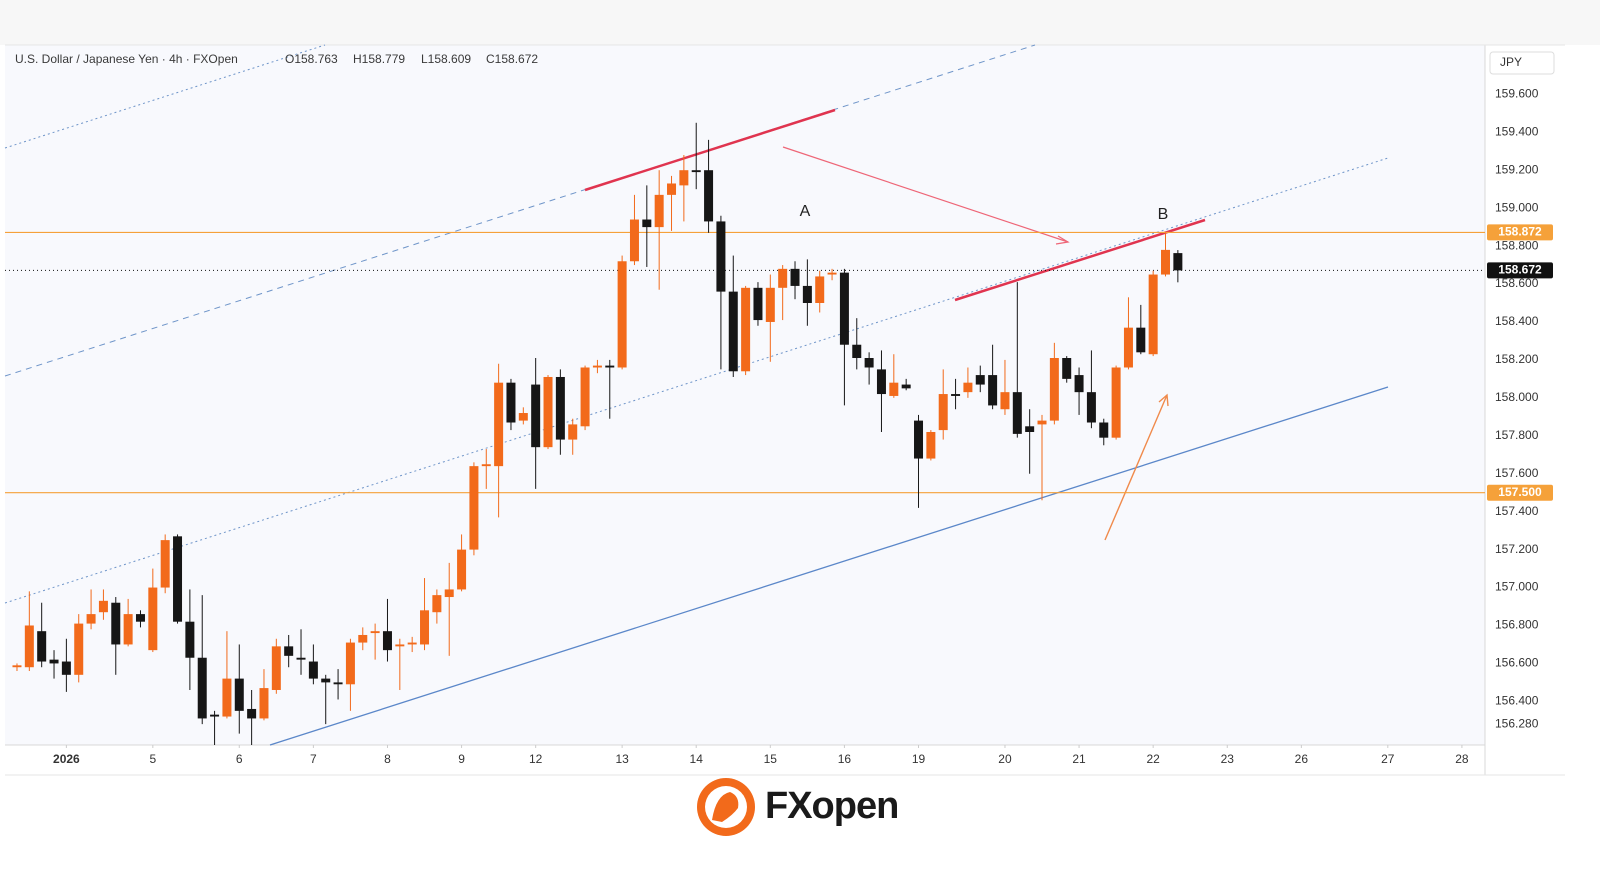  I want to click on x-tick-label: 8, so click(387, 759).